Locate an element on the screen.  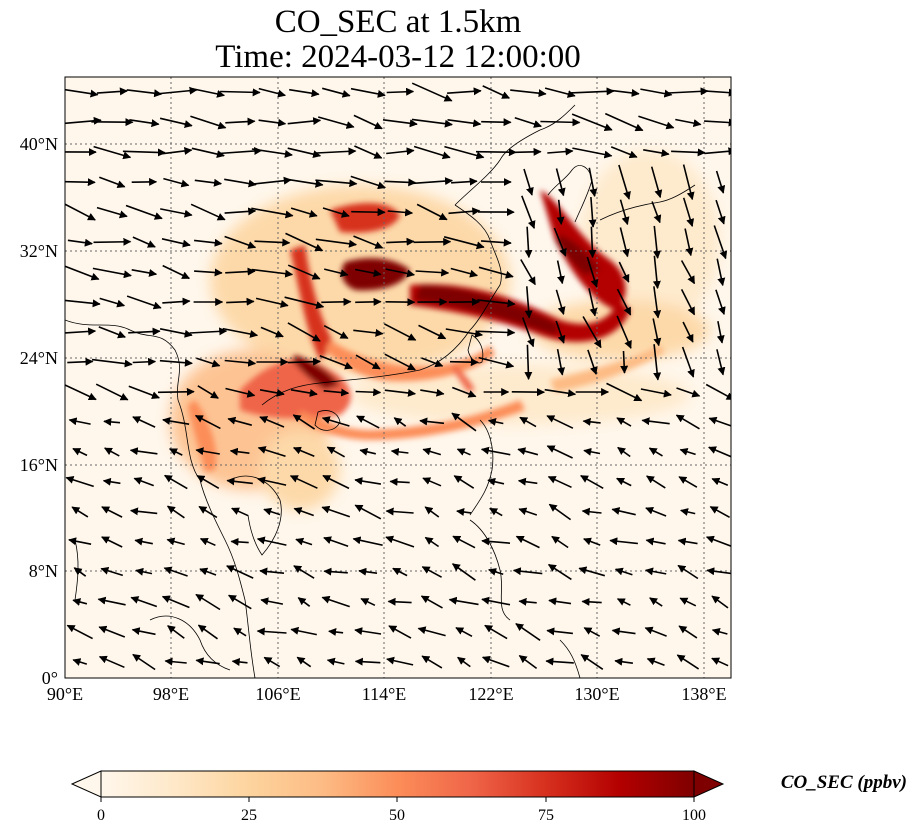
colorbar-label: CO_SEC (ppbv) is located at coordinates (844, 782).